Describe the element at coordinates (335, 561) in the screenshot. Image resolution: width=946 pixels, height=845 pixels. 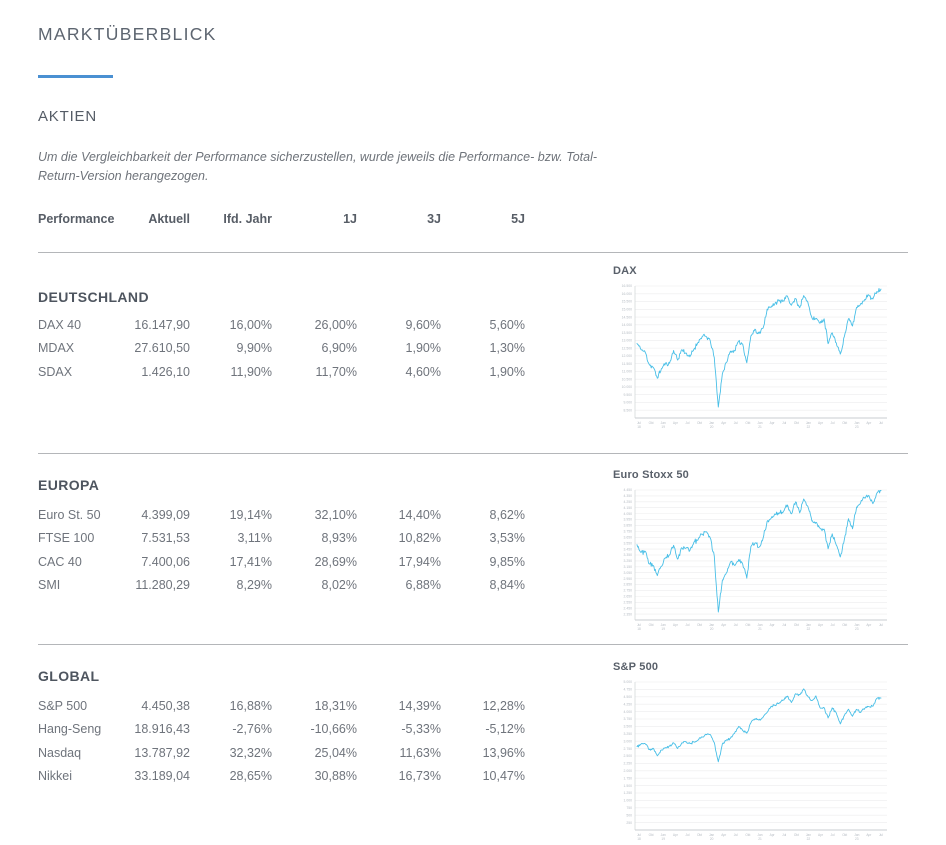
I see `cell-1j: 28,69%` at that location.